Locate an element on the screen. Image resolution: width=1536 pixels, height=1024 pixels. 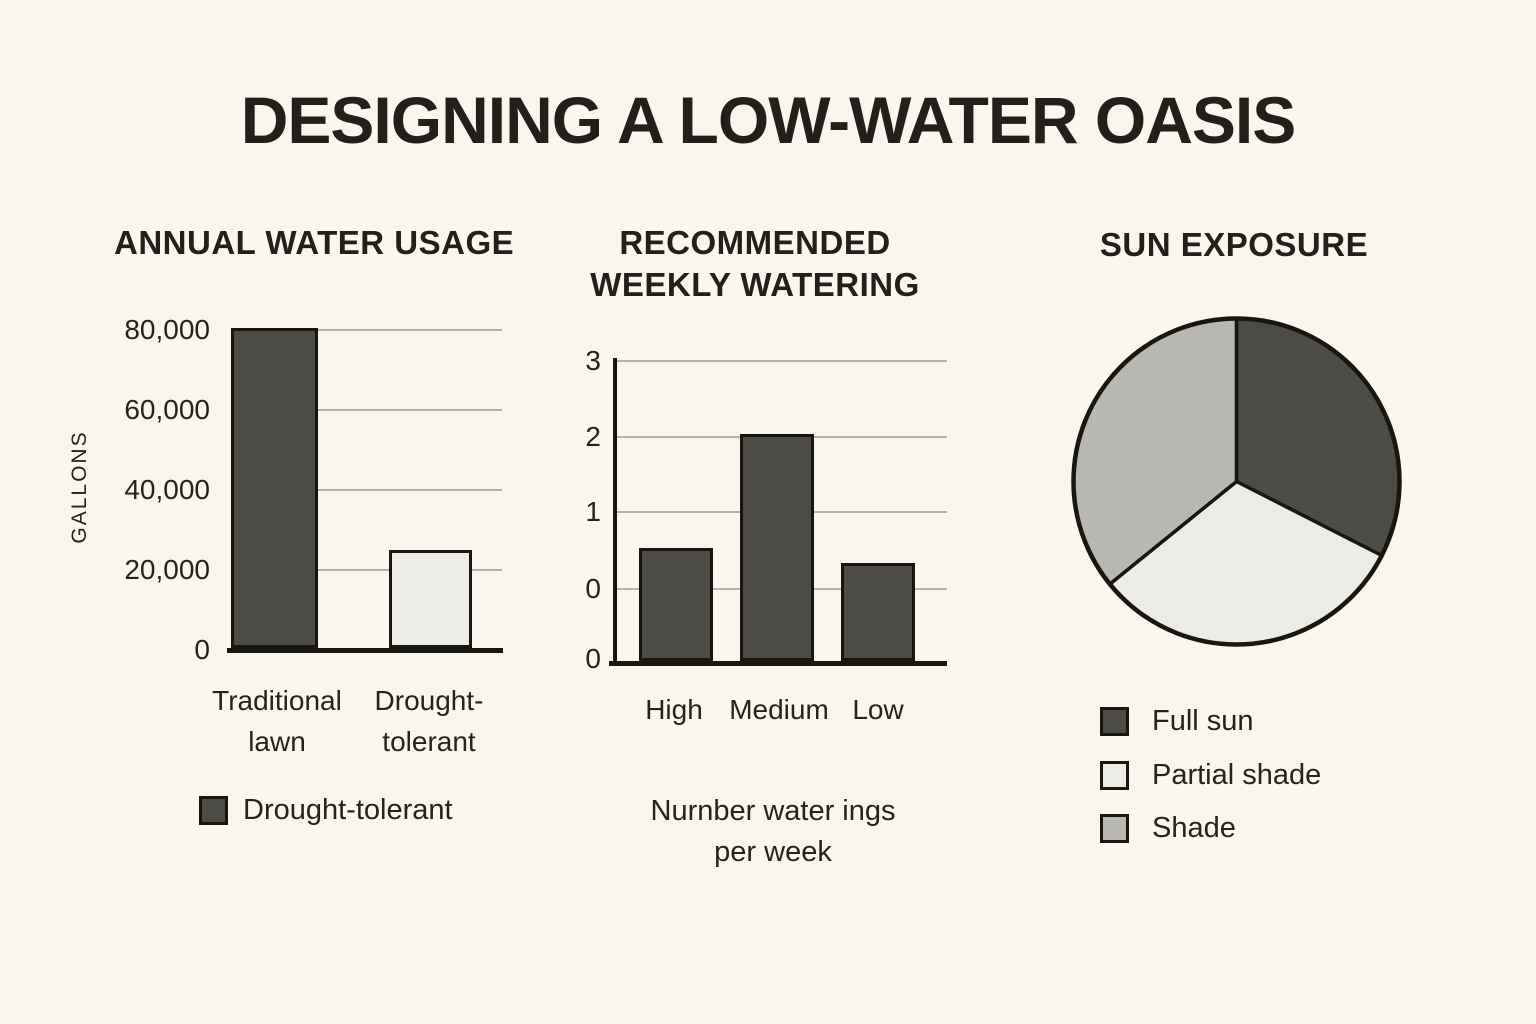
watering-caption: Nurnber water ings per week is located at coordinates (773, 831).